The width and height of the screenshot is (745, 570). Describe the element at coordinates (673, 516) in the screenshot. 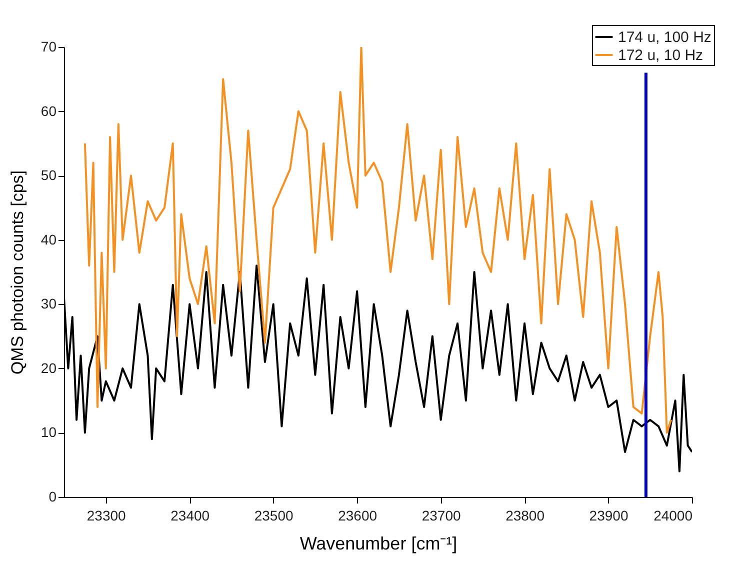

I see `x-tick-label: 24000` at that location.